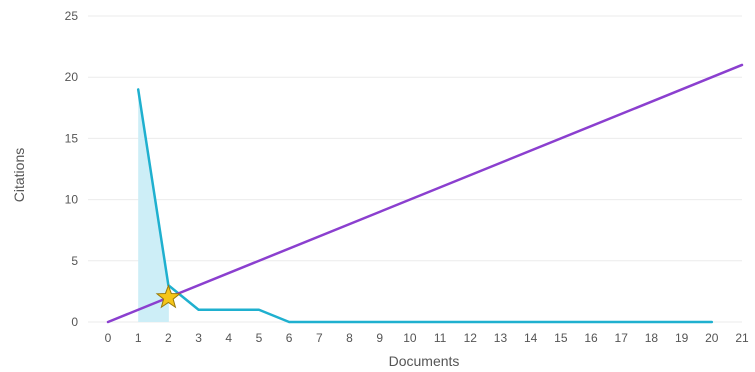 This screenshot has height=372, width=755. Describe the element at coordinates (259, 338) in the screenshot. I see `x-tick-label-5: 5` at that location.